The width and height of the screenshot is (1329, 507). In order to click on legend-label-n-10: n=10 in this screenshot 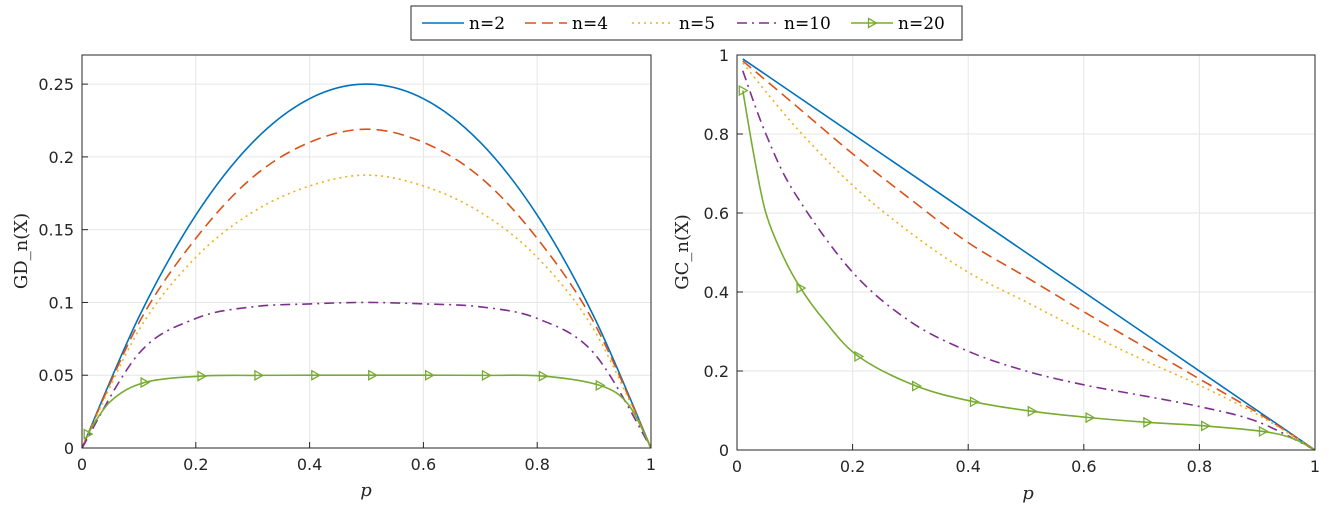, I will do `click(807, 24)`.